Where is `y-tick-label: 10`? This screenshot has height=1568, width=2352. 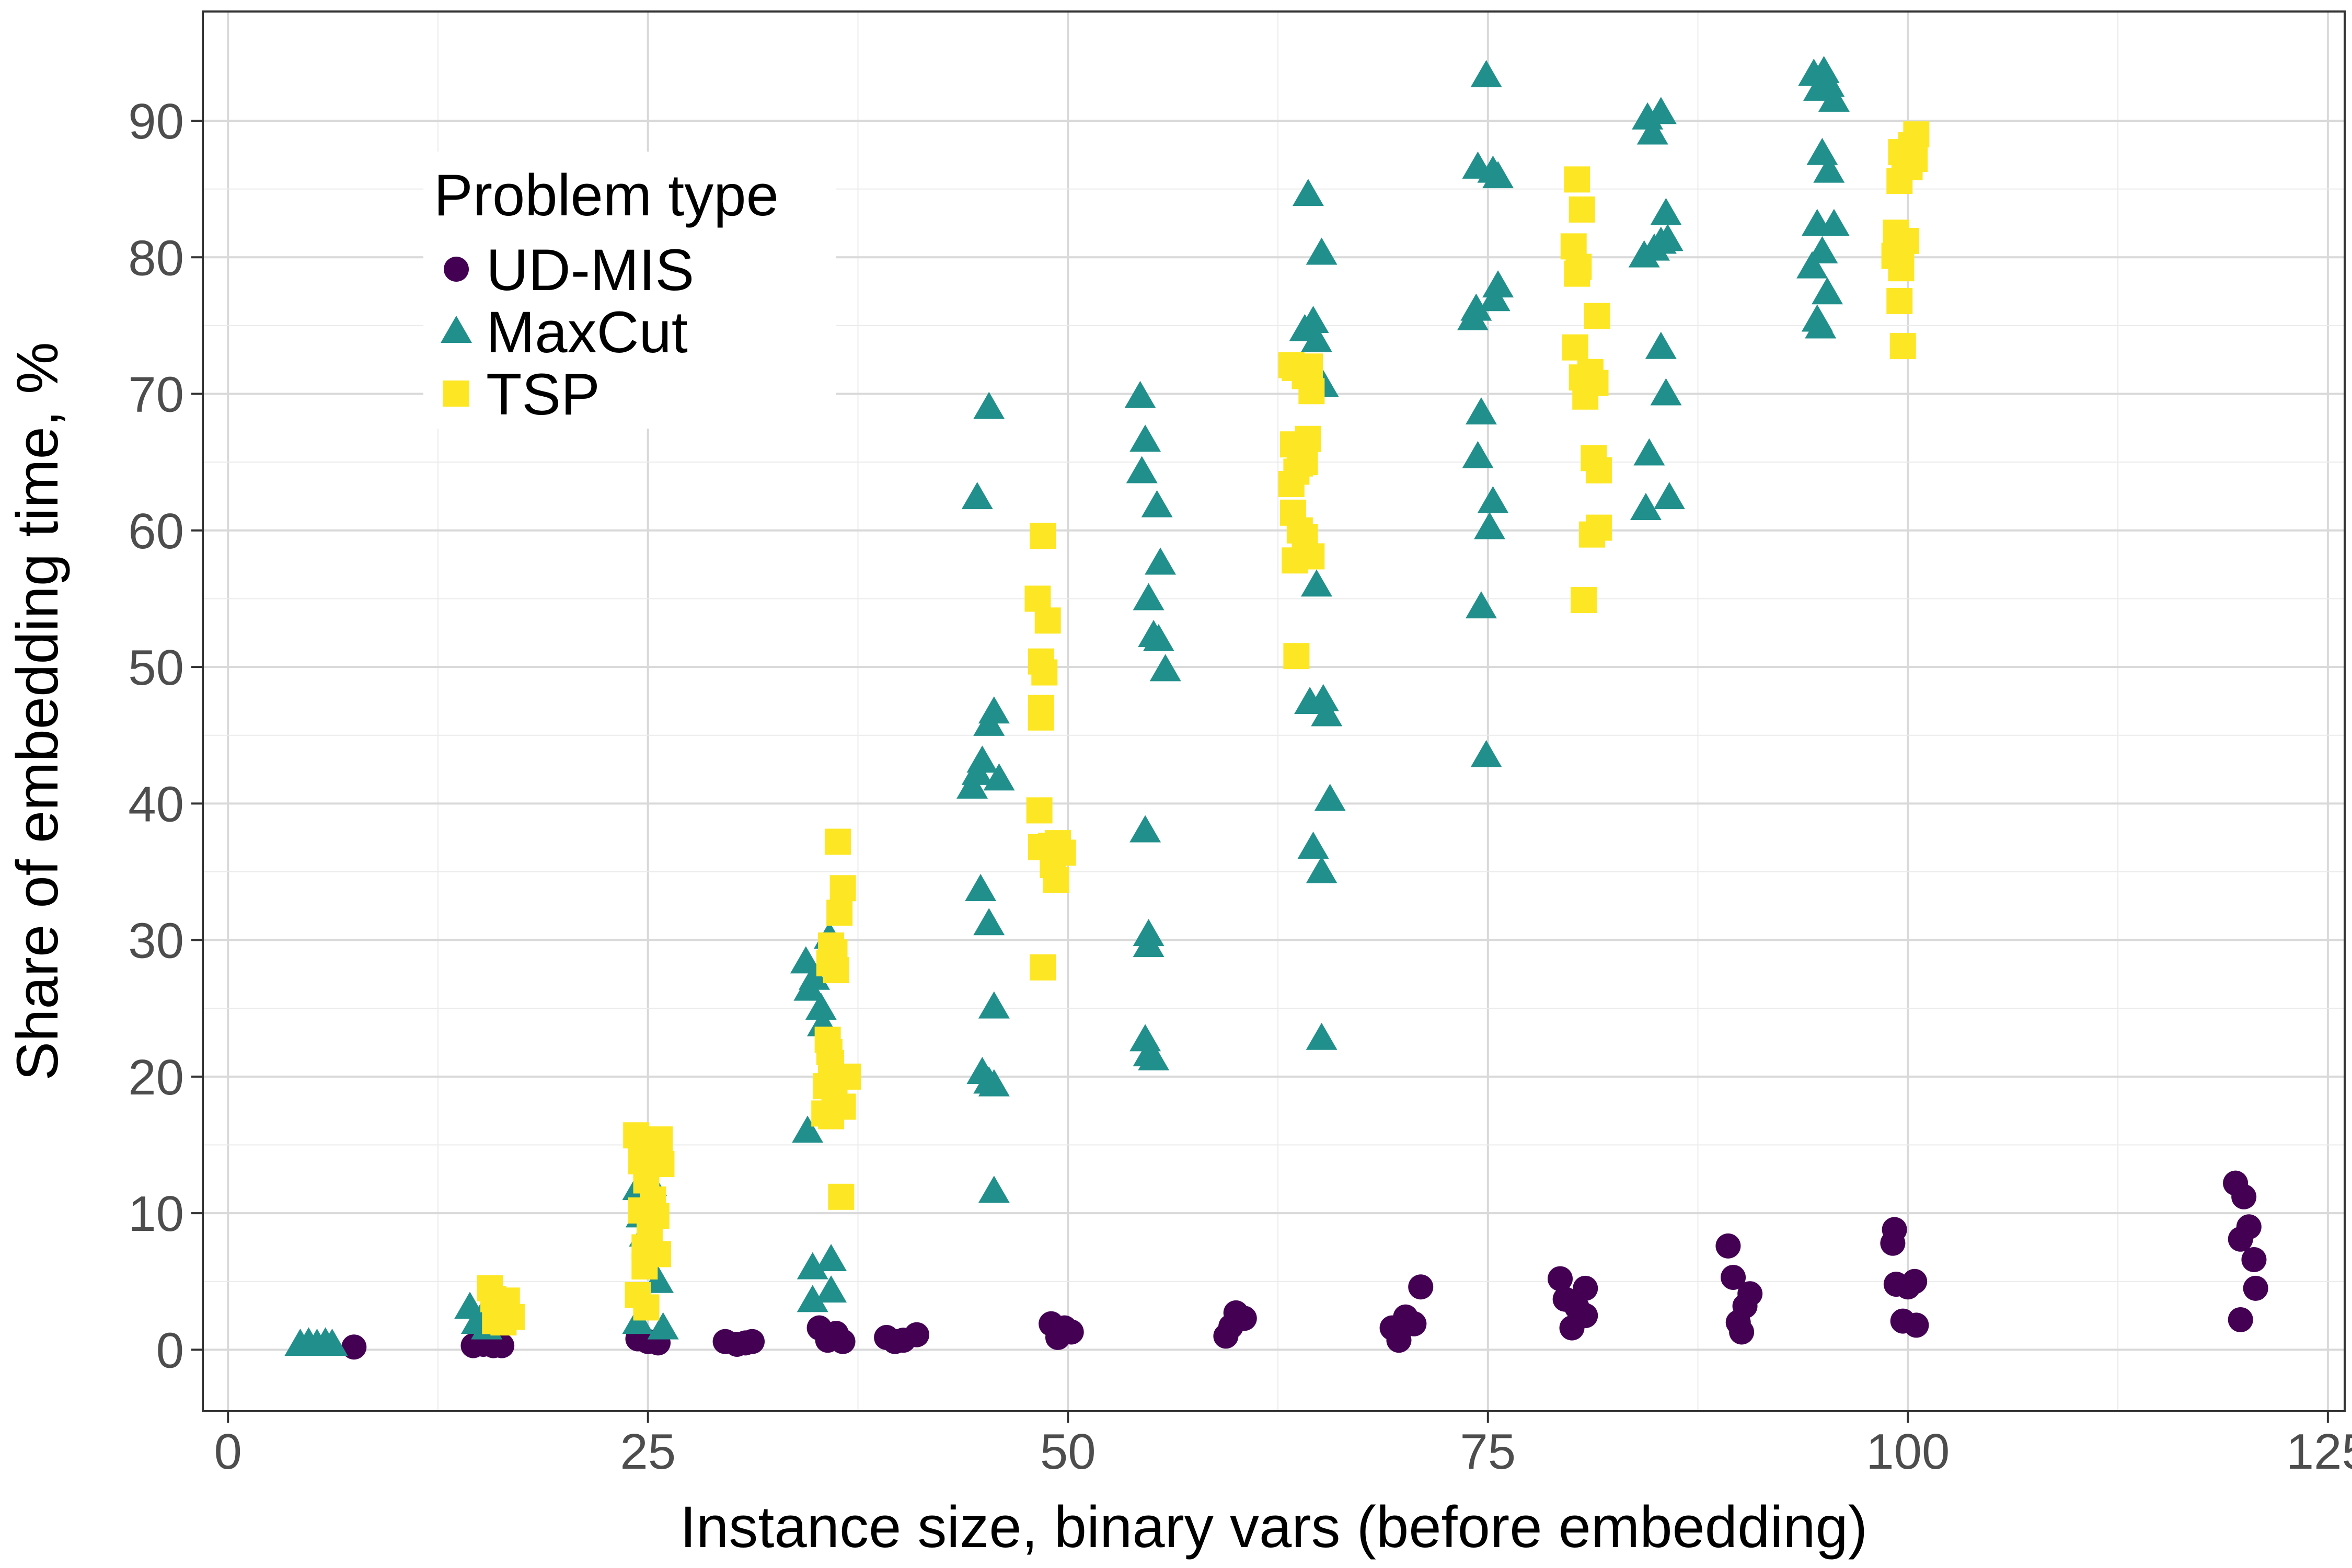
y-tick-label: 10 is located at coordinates (156, 1214).